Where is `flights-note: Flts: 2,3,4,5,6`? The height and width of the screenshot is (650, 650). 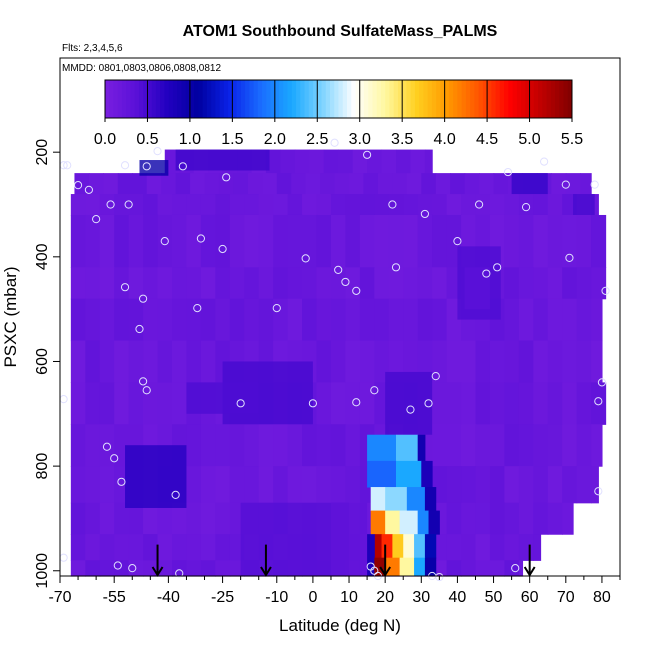 flights-note: Flts: 2,3,4,5,6 is located at coordinates (92, 48).